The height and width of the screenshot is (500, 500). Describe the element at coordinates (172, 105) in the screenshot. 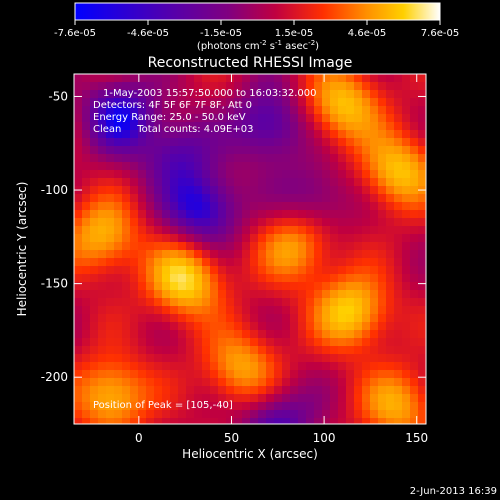

I see `annotation-detectors: Detectors: 4F 5F 6F 7F 8F, Att 0` at that location.